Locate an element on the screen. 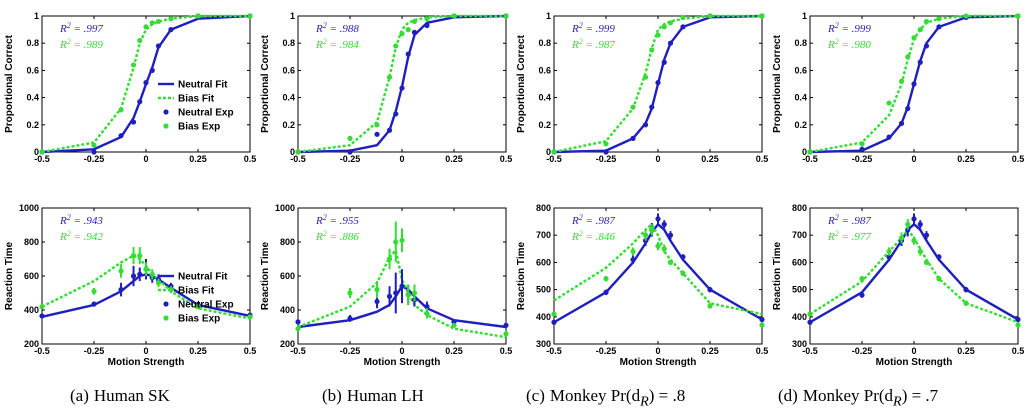  caption-text: Monkey Pr(d is located at coordinates (848, 395).